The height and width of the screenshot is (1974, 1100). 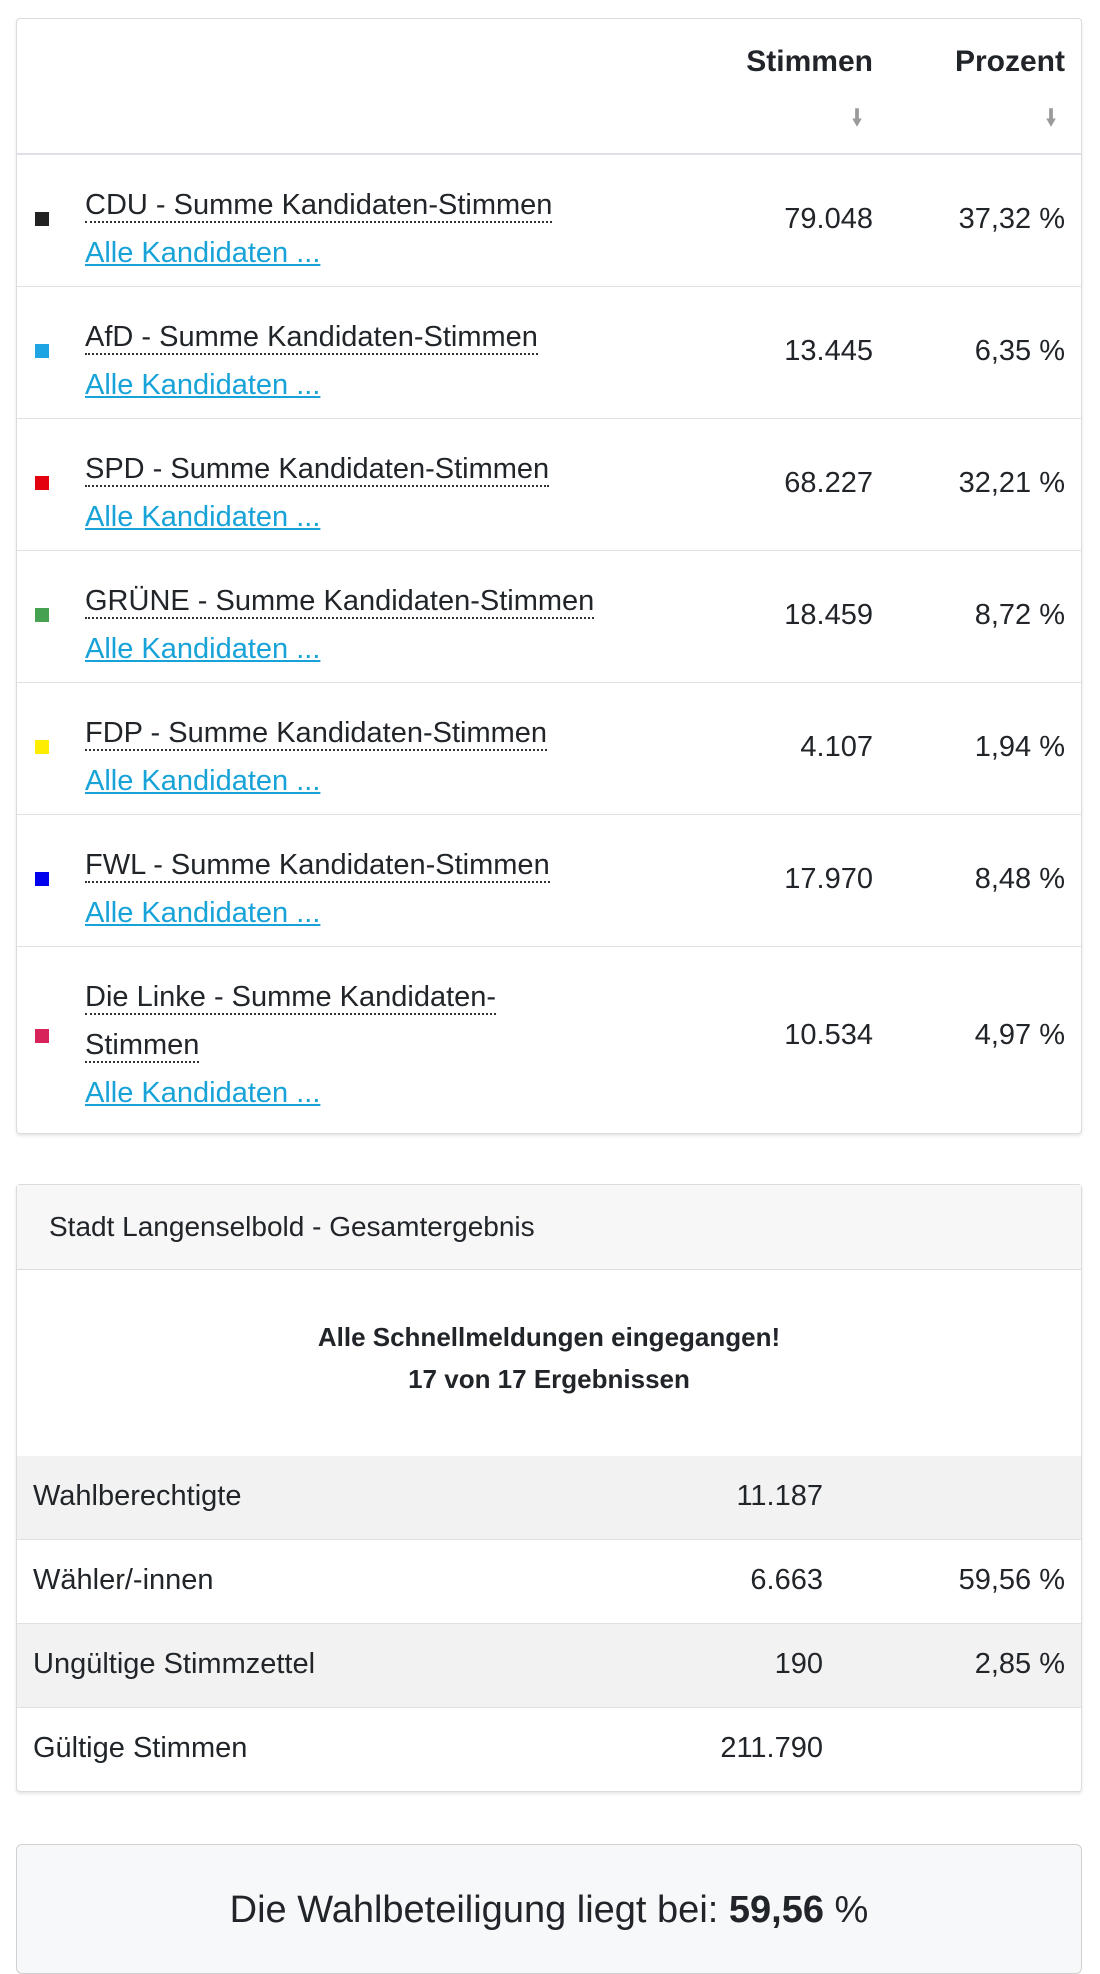 What do you see at coordinates (317, 470) in the screenshot?
I see `party-name: SPD - Summe Kandidaten-Stimmen` at bounding box center [317, 470].